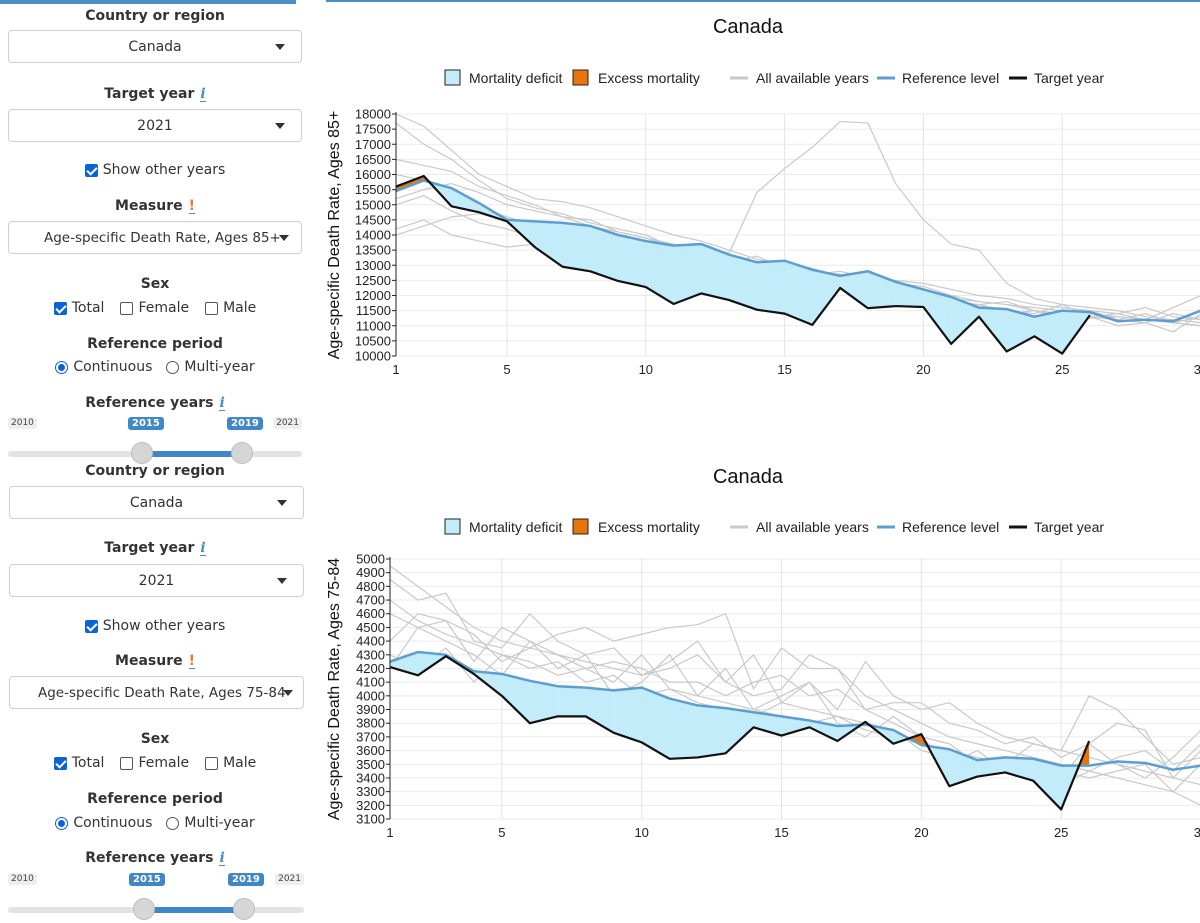 This screenshot has width=1200, height=923. I want to click on measure-select-value: Age-specific Death Rate, Ages 85+, so click(162, 237).